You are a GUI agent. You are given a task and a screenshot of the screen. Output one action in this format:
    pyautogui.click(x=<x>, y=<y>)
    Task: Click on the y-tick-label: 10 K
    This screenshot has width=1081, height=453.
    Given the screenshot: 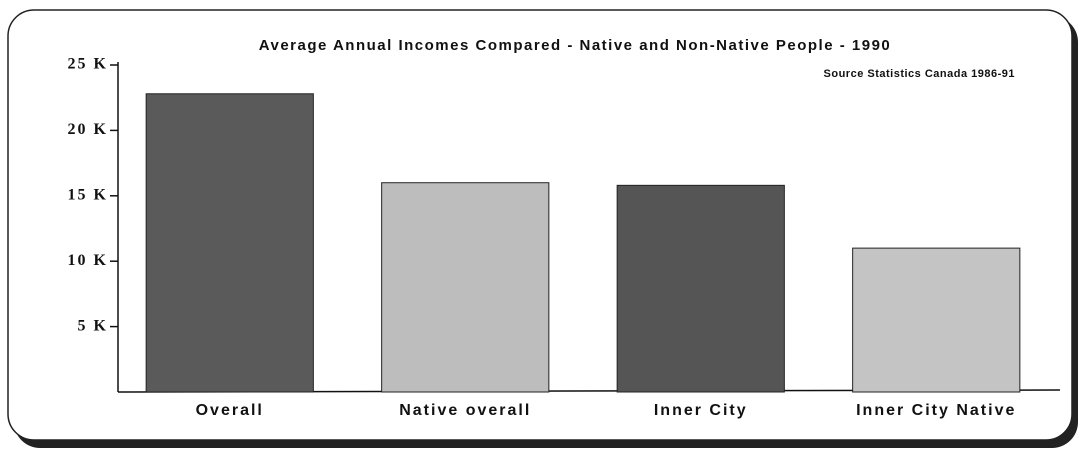 What is the action you would take?
    pyautogui.click(x=88, y=260)
    